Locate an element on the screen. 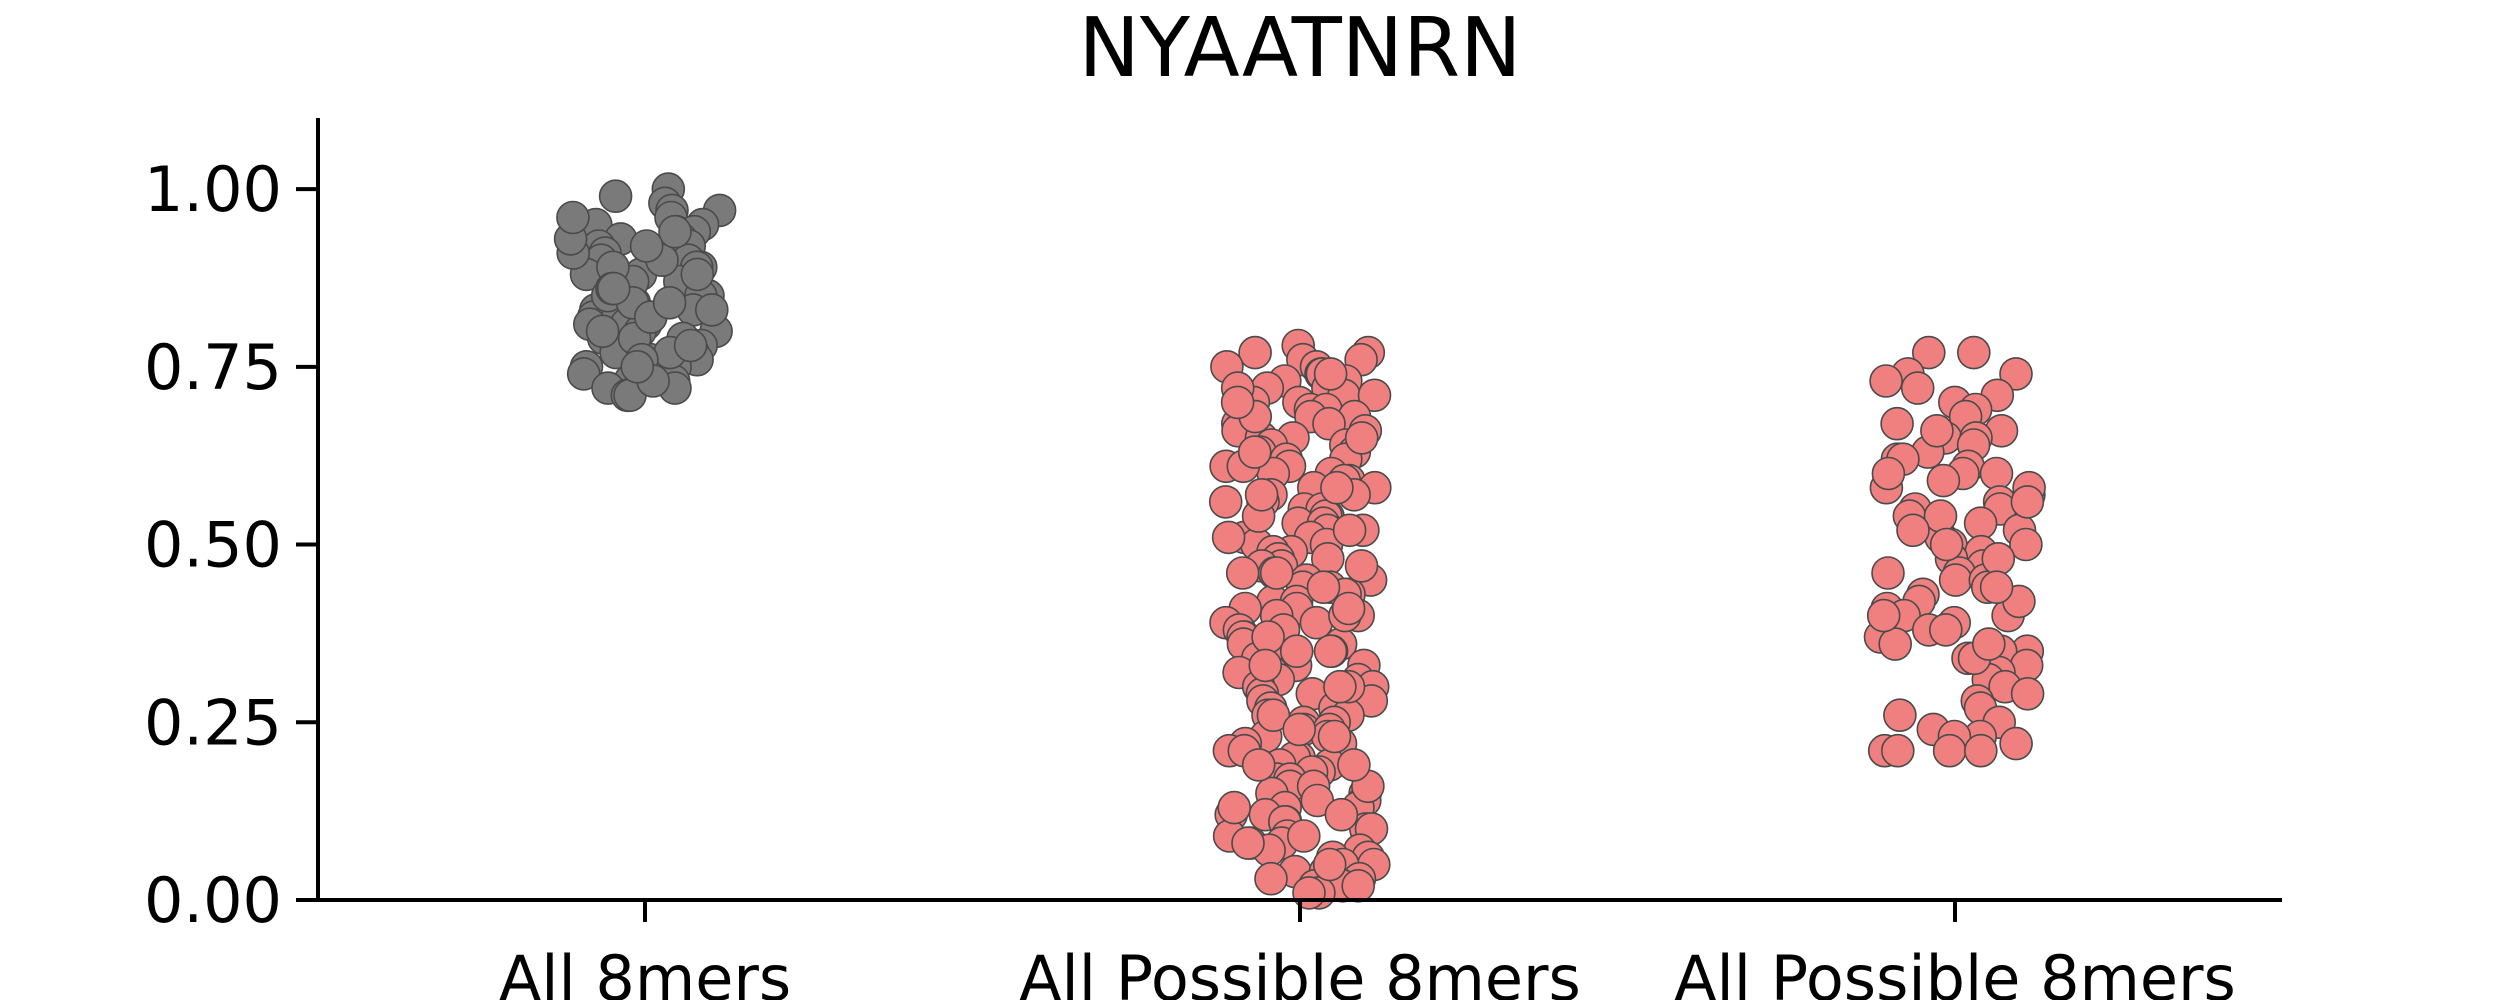  y-ticks: 0.00 0.25 0.50 0.75 1.00 is located at coordinates (231, 545).